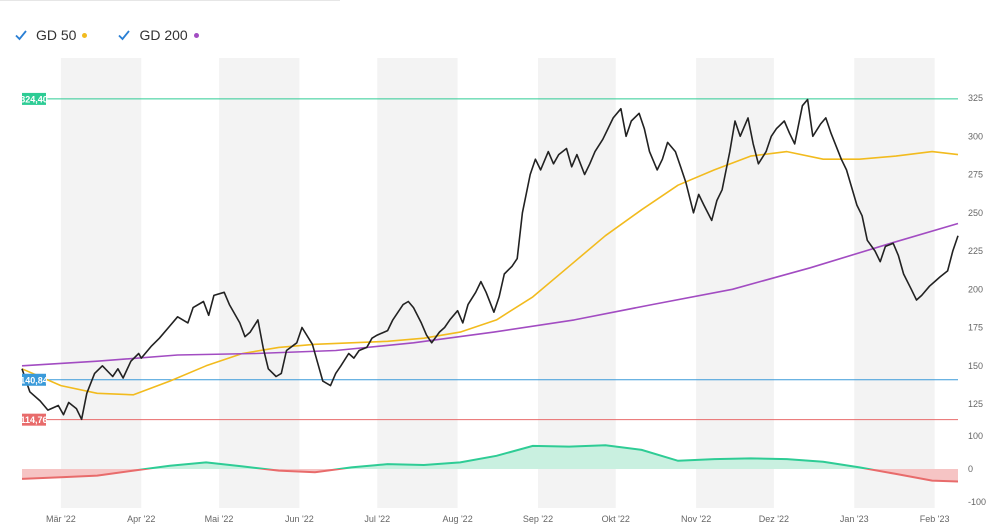 The image size is (1000, 529). Describe the element at coordinates (219, 519) in the screenshot. I see `x-tick-label: Mai '22` at that location.